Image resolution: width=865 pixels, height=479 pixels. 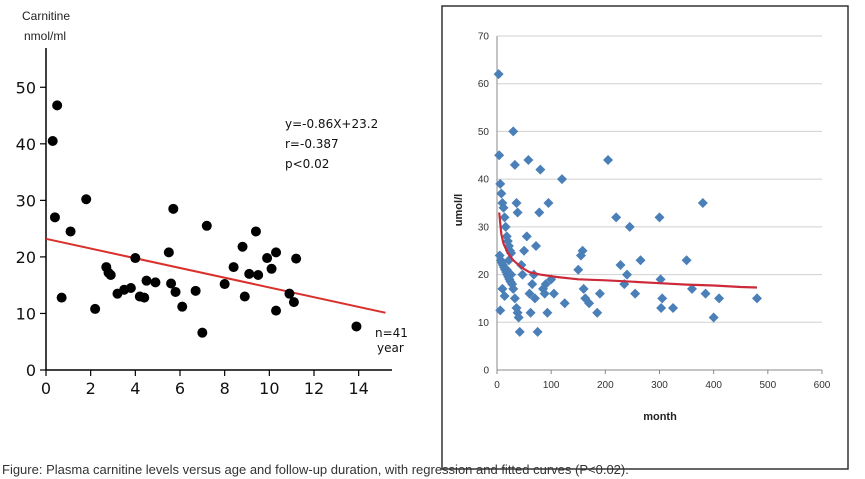 I want to click on left-y-tick-label: 50, so click(x=26, y=87).